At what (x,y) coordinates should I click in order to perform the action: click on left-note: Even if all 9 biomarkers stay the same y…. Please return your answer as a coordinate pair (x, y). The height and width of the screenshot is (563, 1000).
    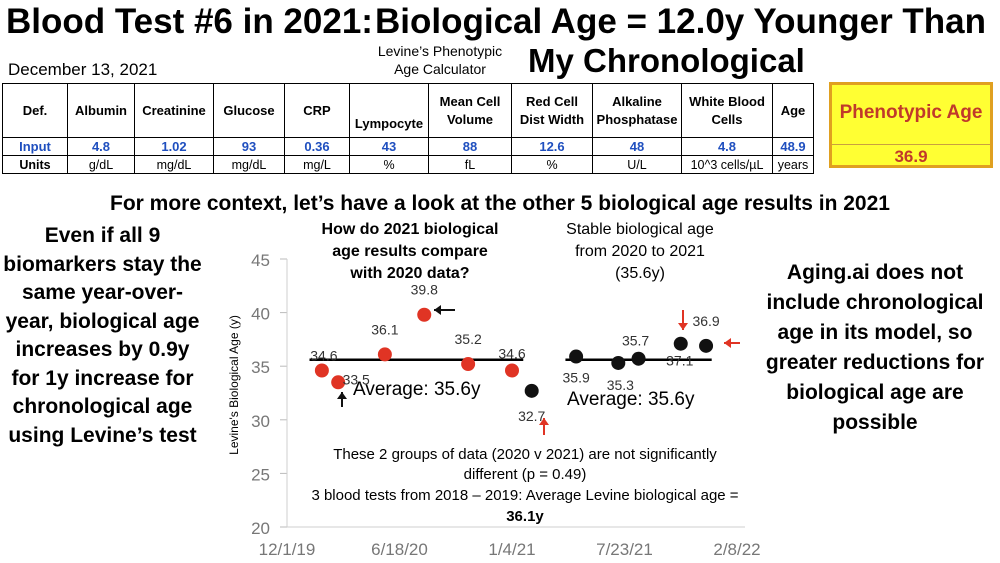
    Looking at the image, I should click on (102, 335).